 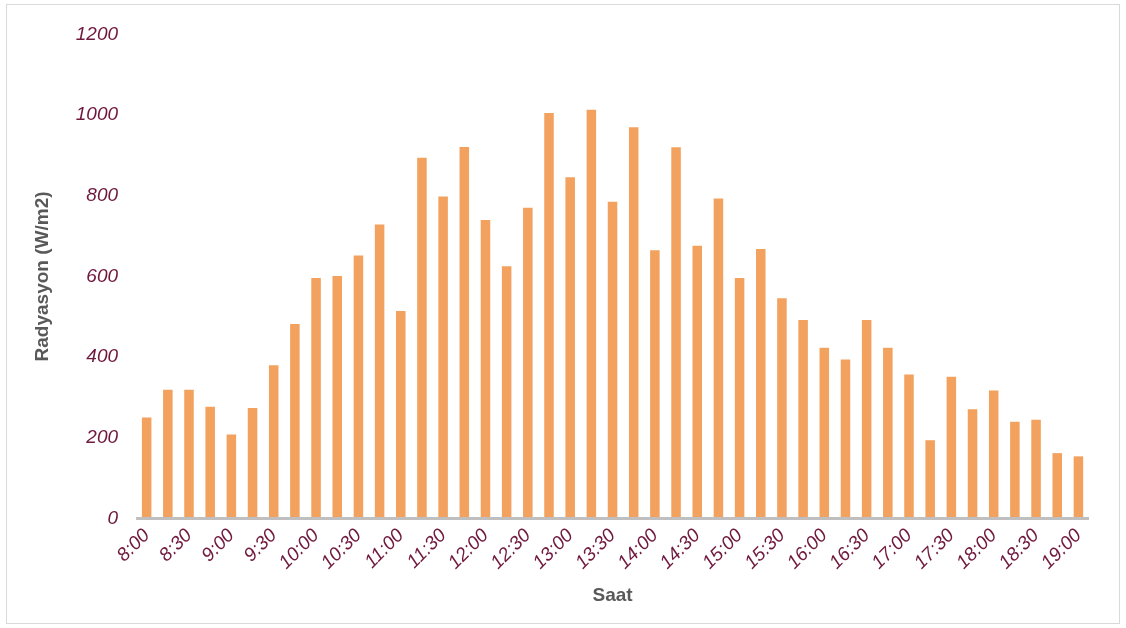 What do you see at coordinates (97, 114) in the screenshot?
I see `y-tick-label: 1000` at bounding box center [97, 114].